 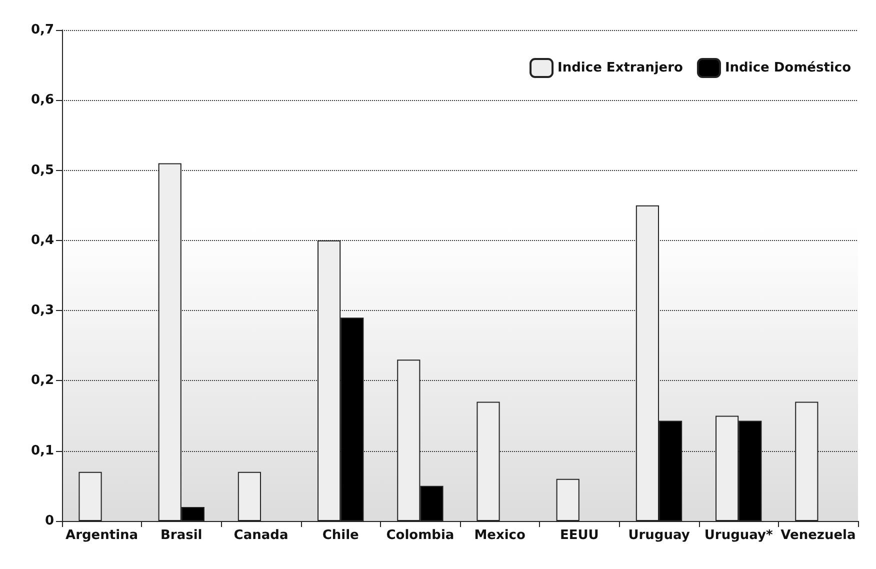 What do you see at coordinates (788, 68) in the screenshot?
I see `legend-label: Indice Doméstico` at bounding box center [788, 68].